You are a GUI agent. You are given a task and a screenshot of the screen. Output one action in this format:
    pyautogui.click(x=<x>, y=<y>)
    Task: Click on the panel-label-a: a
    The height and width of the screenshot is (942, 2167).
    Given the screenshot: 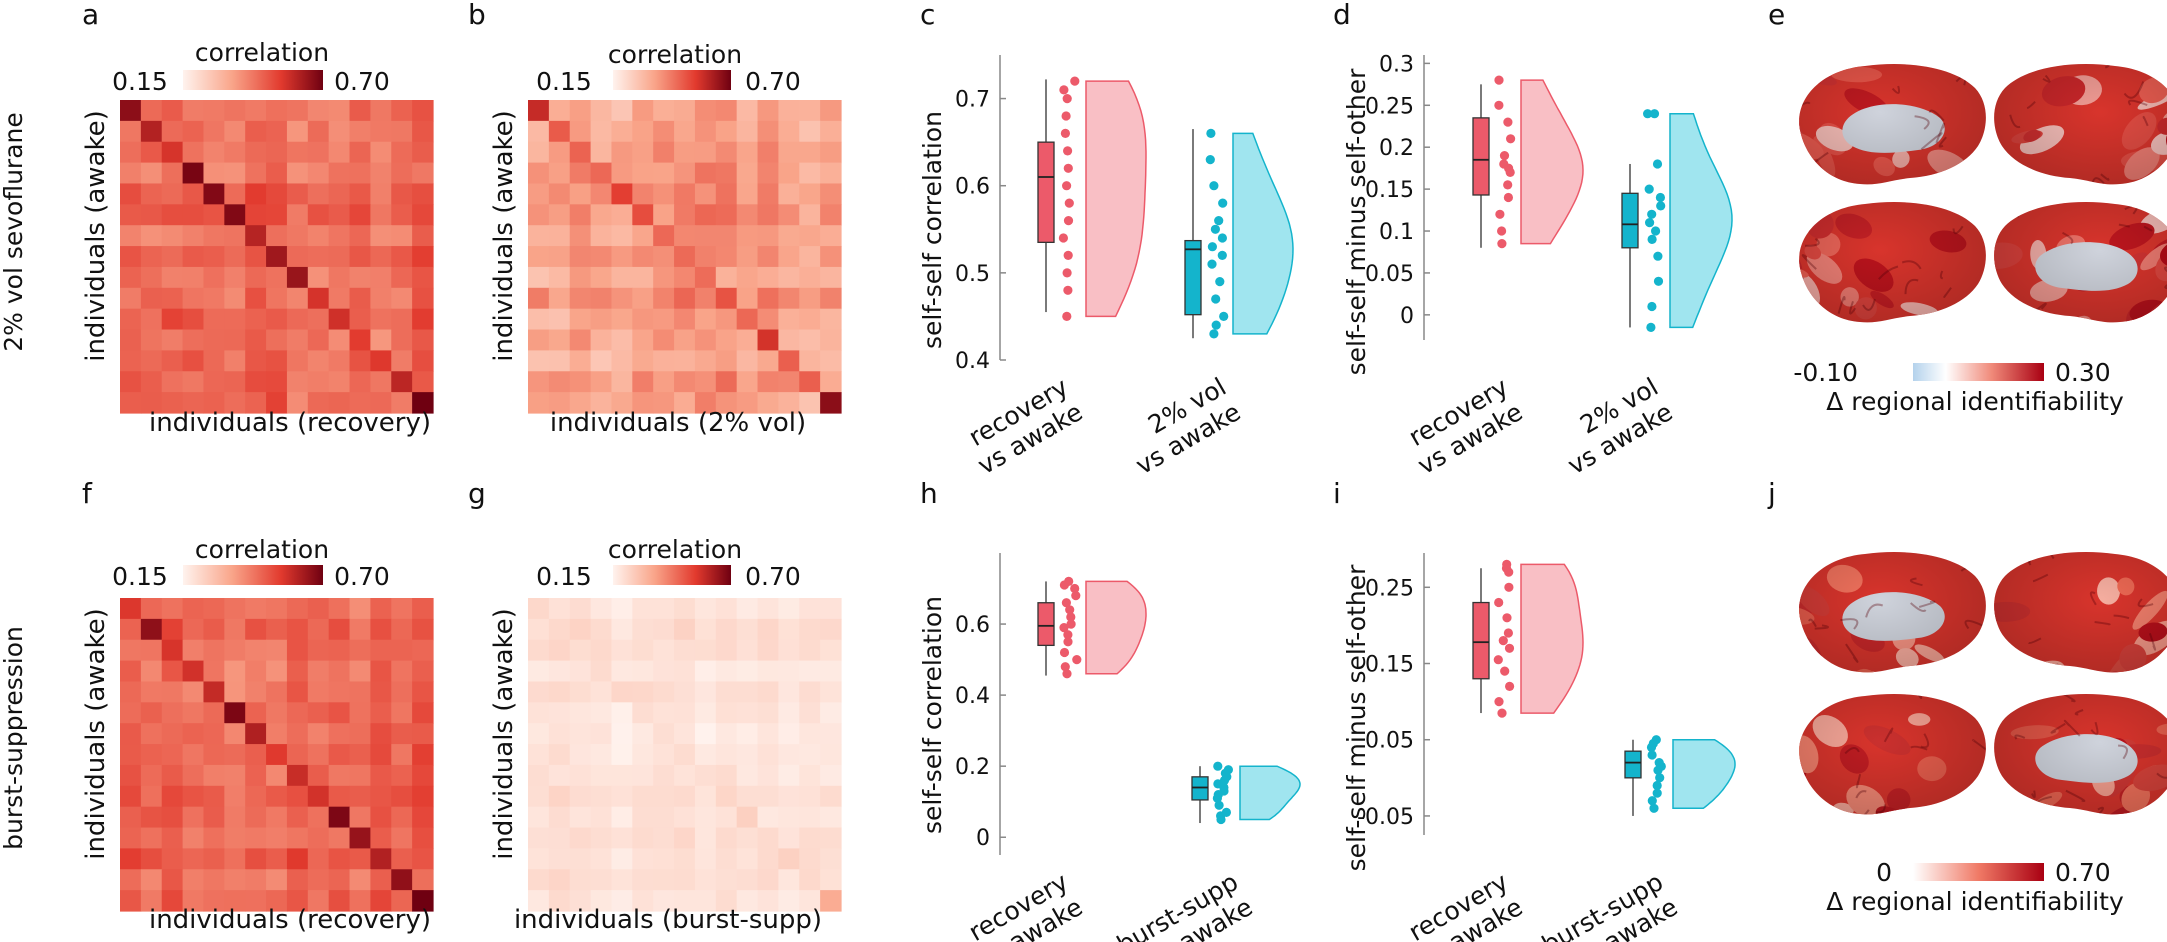 What is the action you would take?
    pyautogui.click(x=90, y=15)
    